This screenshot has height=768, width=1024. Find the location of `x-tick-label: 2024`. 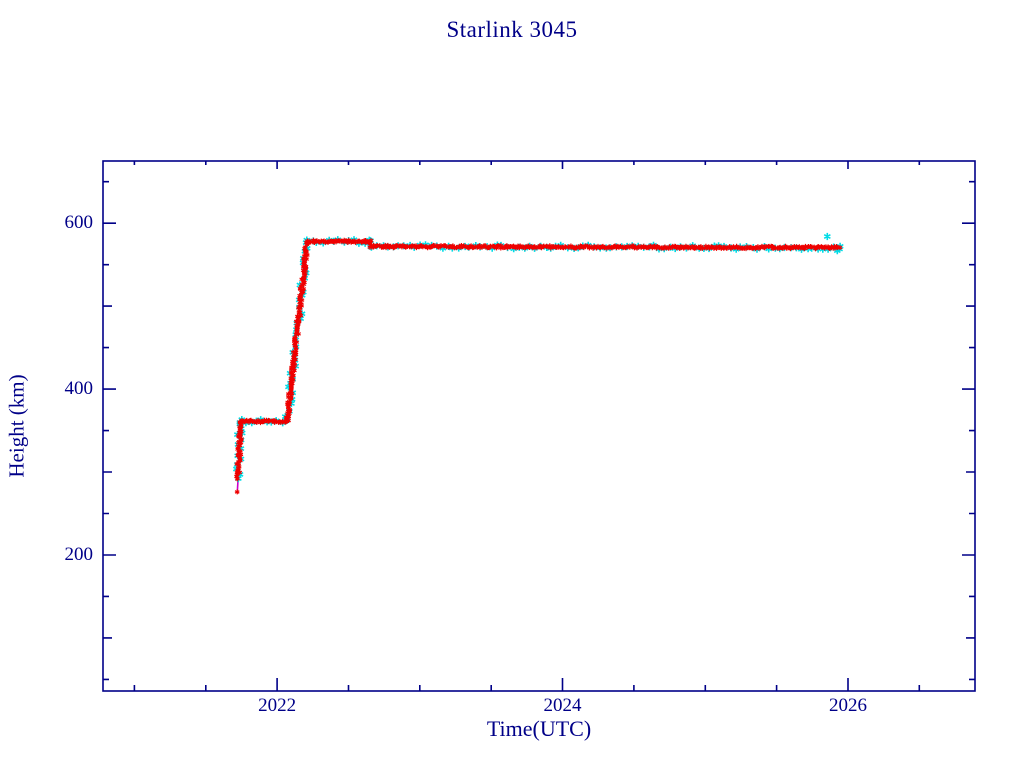

x-tick-label: 2024 is located at coordinates (562, 705).